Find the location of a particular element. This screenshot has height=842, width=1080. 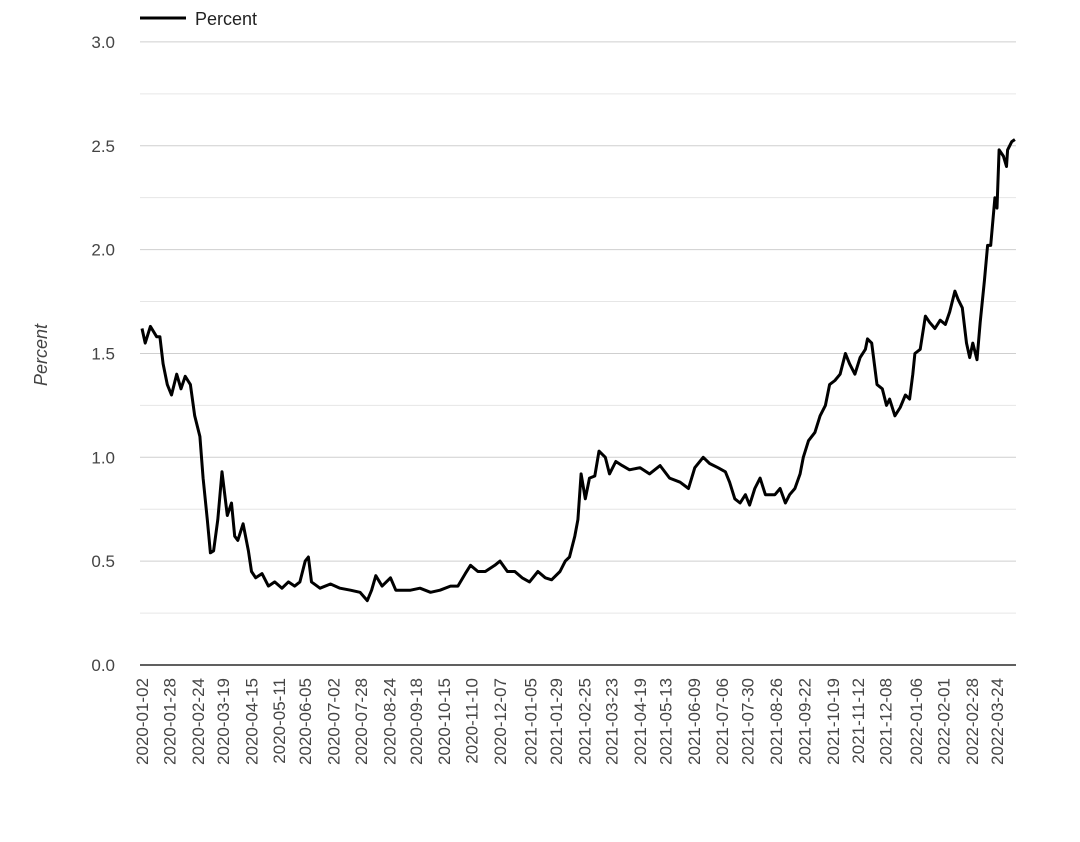

x-tick-label: 2021-07-06 is located at coordinates (722, 721).